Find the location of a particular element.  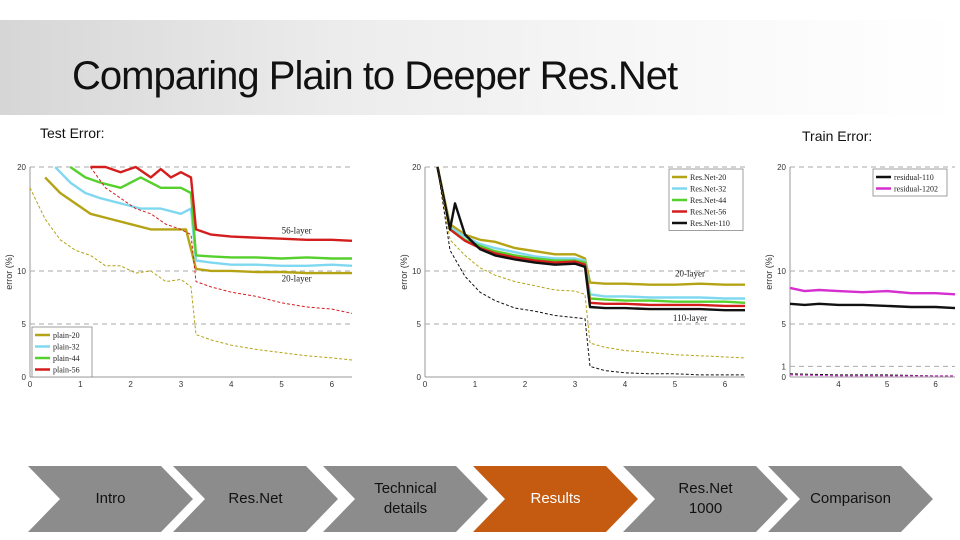

legend-entry: Res.Net-20 is located at coordinates (708, 177).